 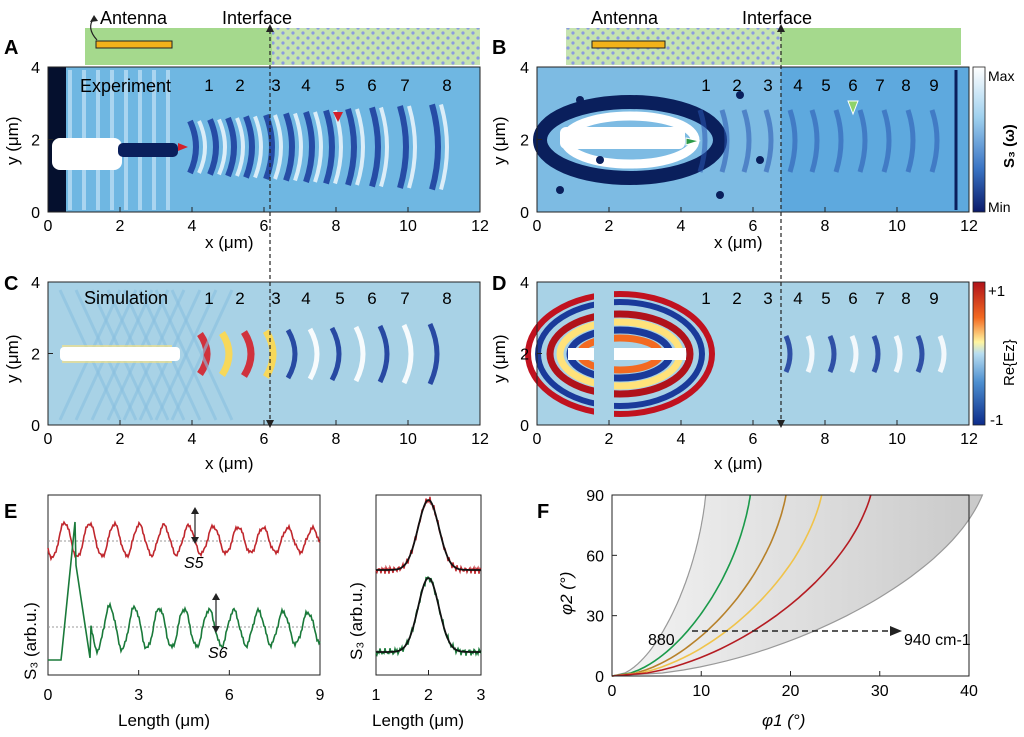 What do you see at coordinates (595, 617) in the screenshot?
I see `y-tick-label: 30` at bounding box center [595, 617].